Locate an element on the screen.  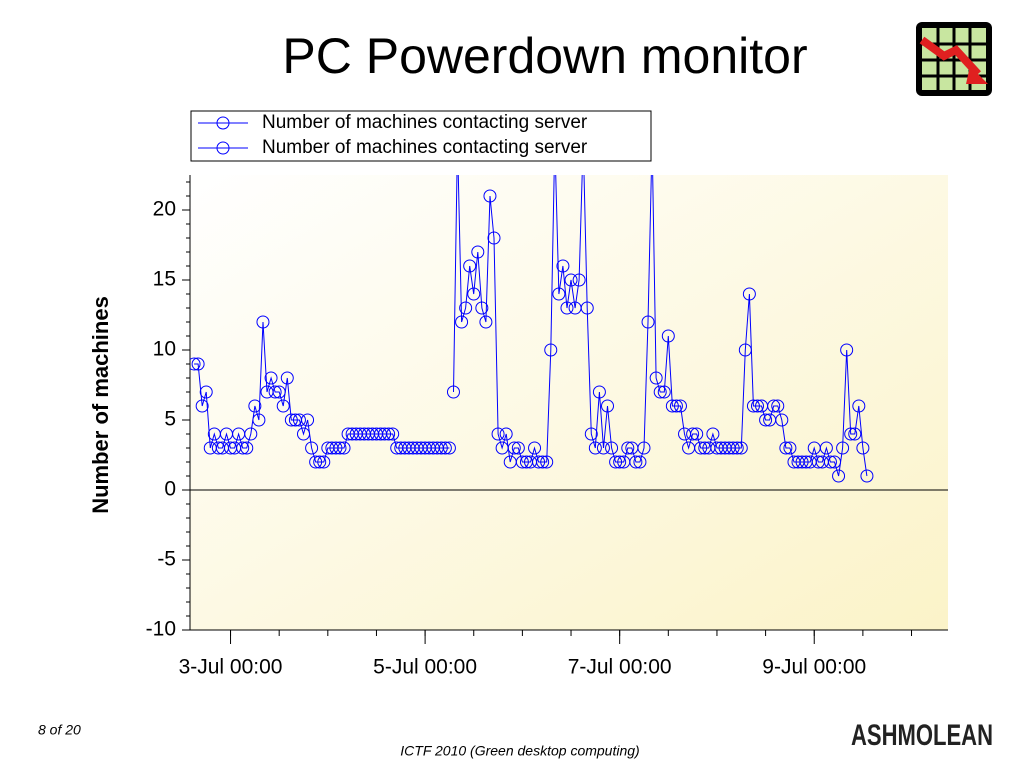
y-tick-label: 0 is located at coordinates (170, 489).